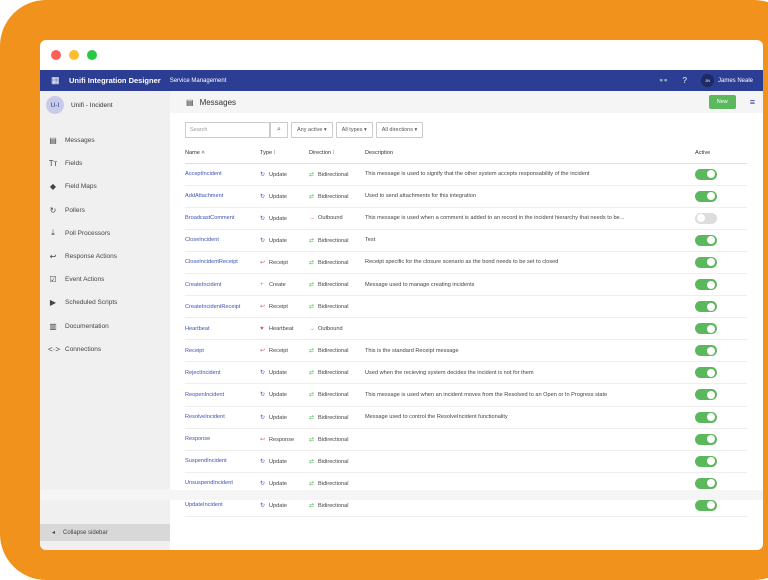 The image size is (768, 580). What do you see at coordinates (222, 196) in the screenshot?
I see `message-name-link: AddAttachment` at bounding box center [222, 196].